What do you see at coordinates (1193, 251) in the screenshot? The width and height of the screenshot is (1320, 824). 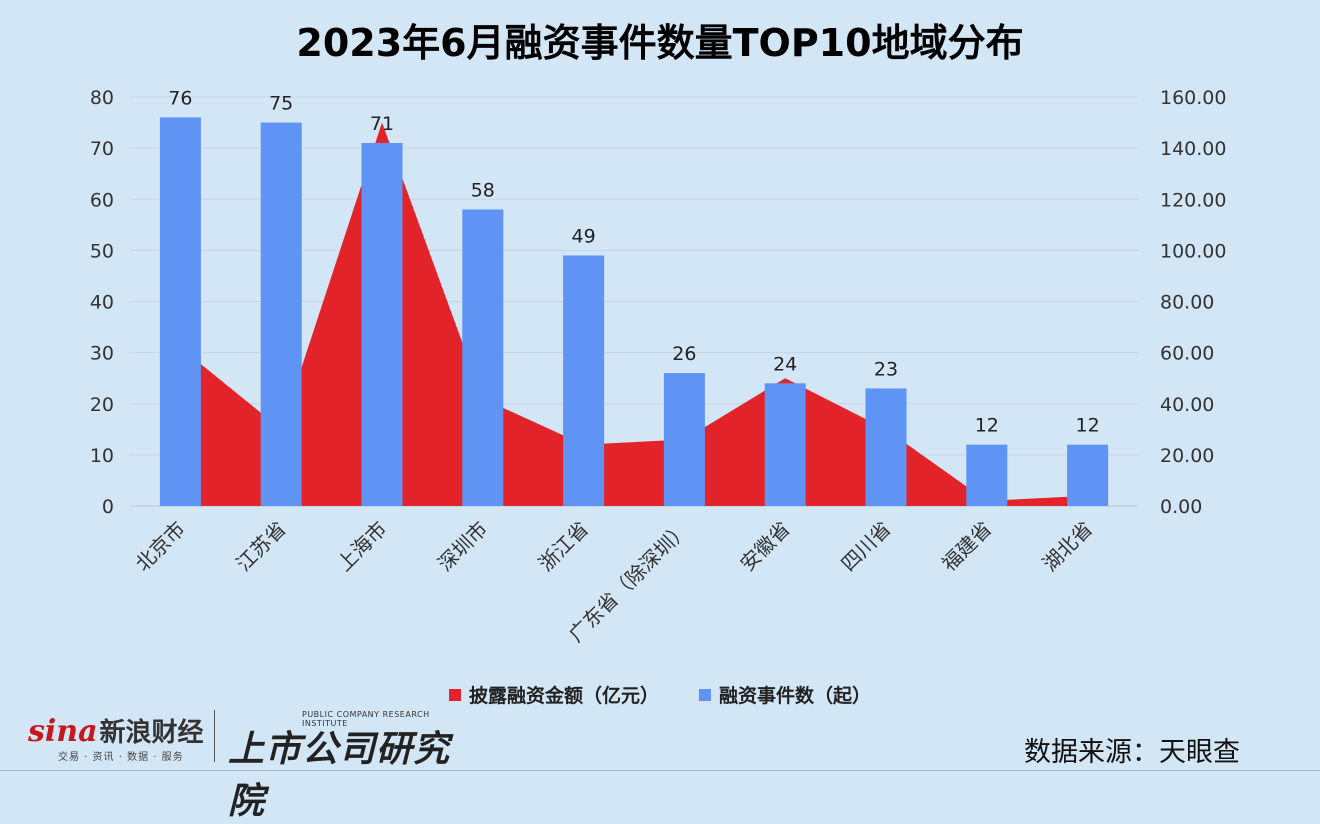 I see `y-right-tick: 100.00` at bounding box center [1193, 251].